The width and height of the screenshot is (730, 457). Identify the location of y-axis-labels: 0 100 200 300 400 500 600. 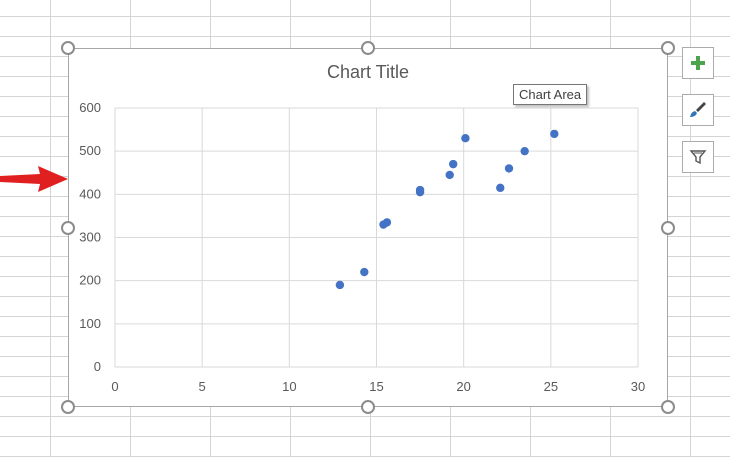
(90, 237).